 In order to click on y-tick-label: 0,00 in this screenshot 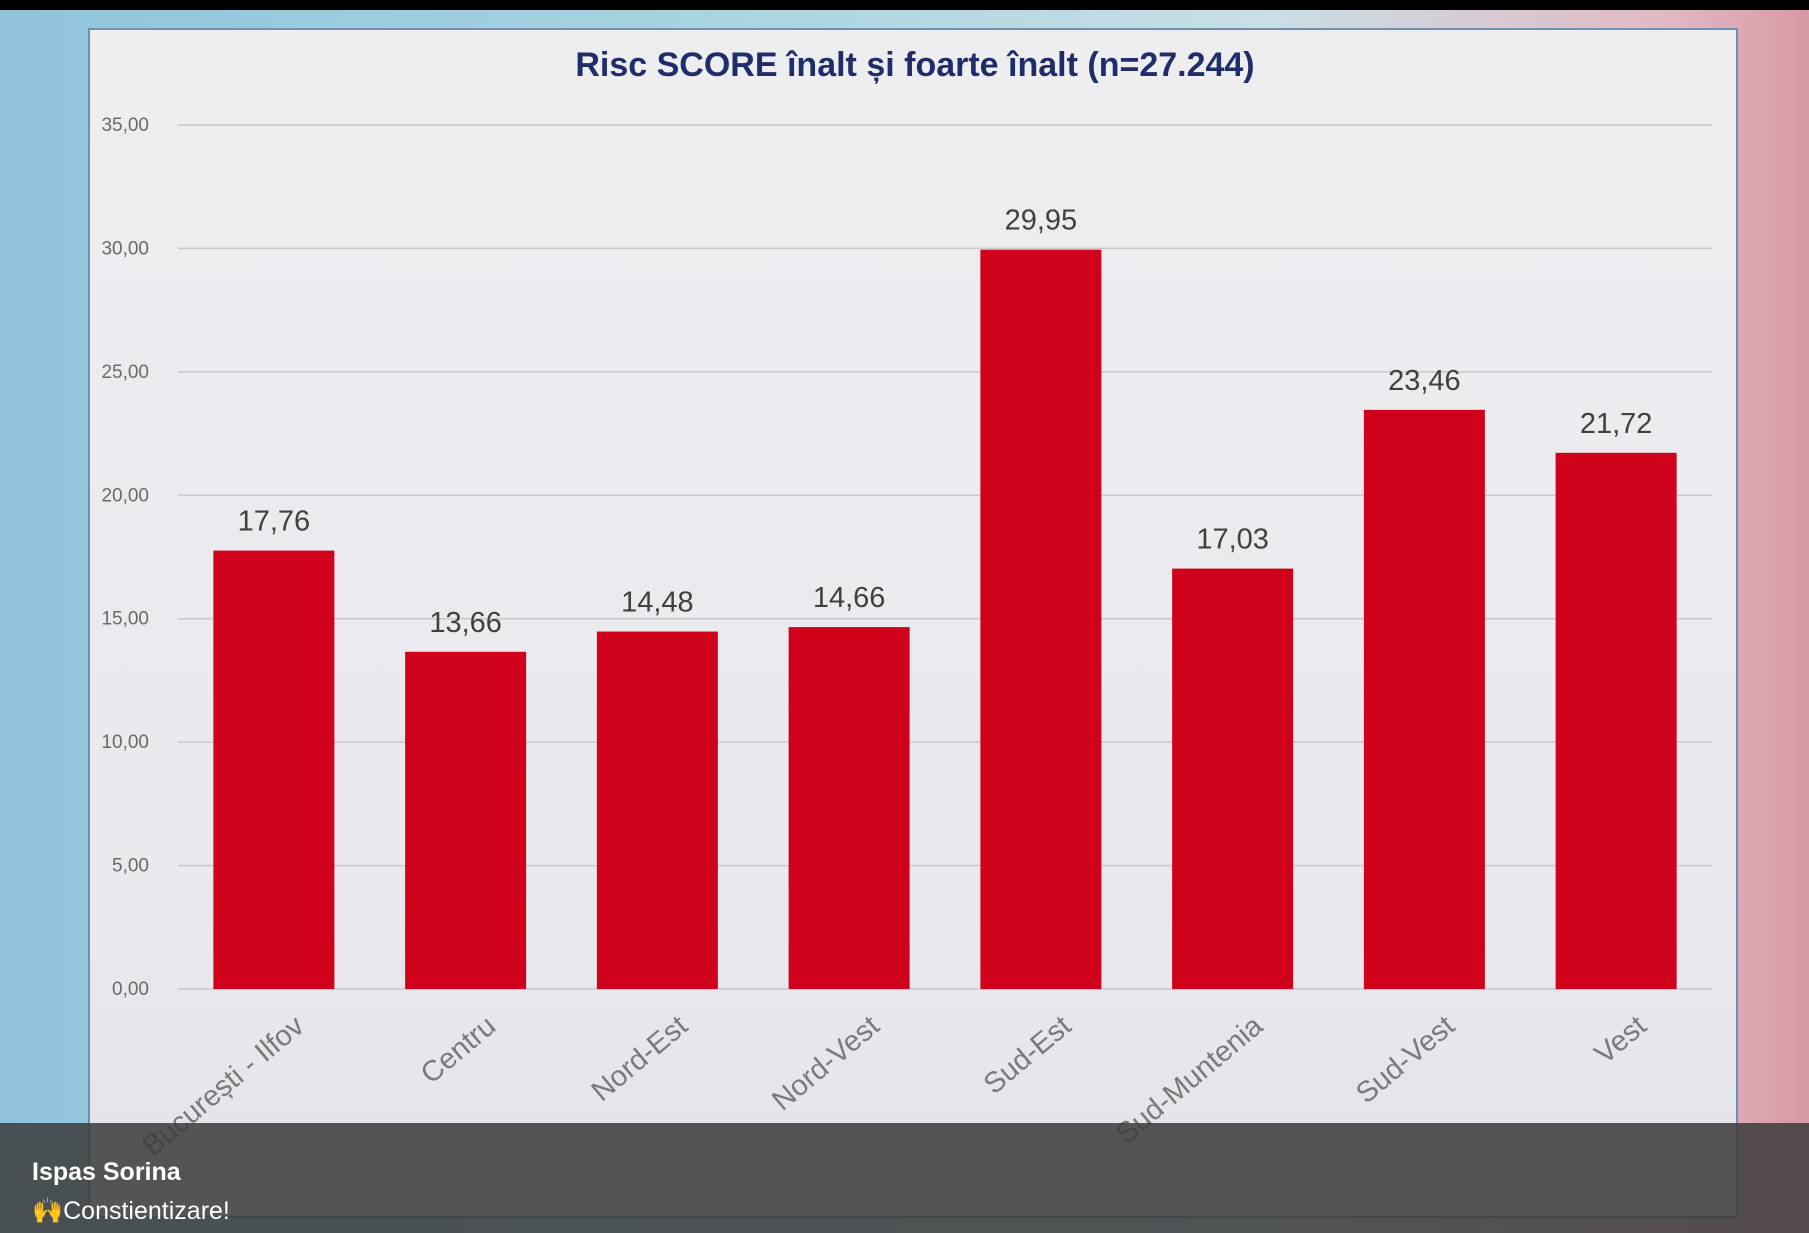, I will do `click(130, 989)`.